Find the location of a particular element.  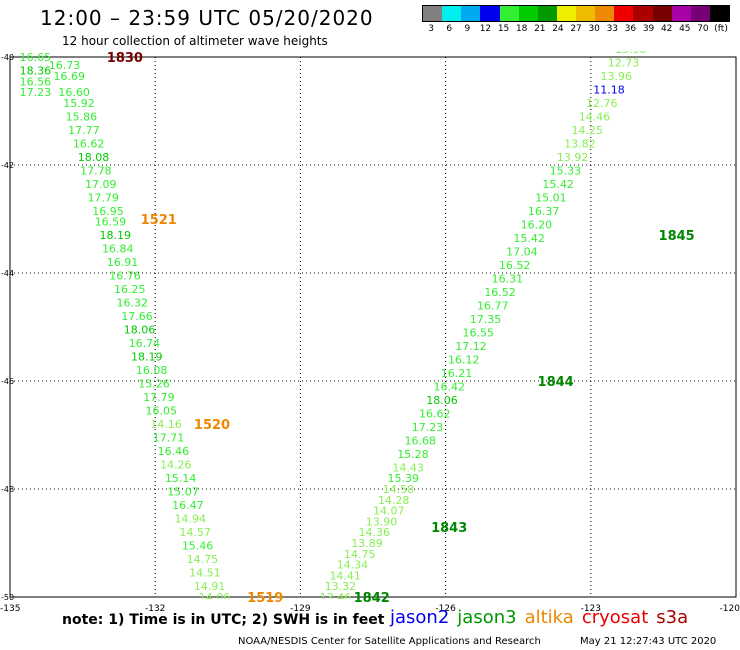

color-scale-label: 9 is located at coordinates (467, 29).